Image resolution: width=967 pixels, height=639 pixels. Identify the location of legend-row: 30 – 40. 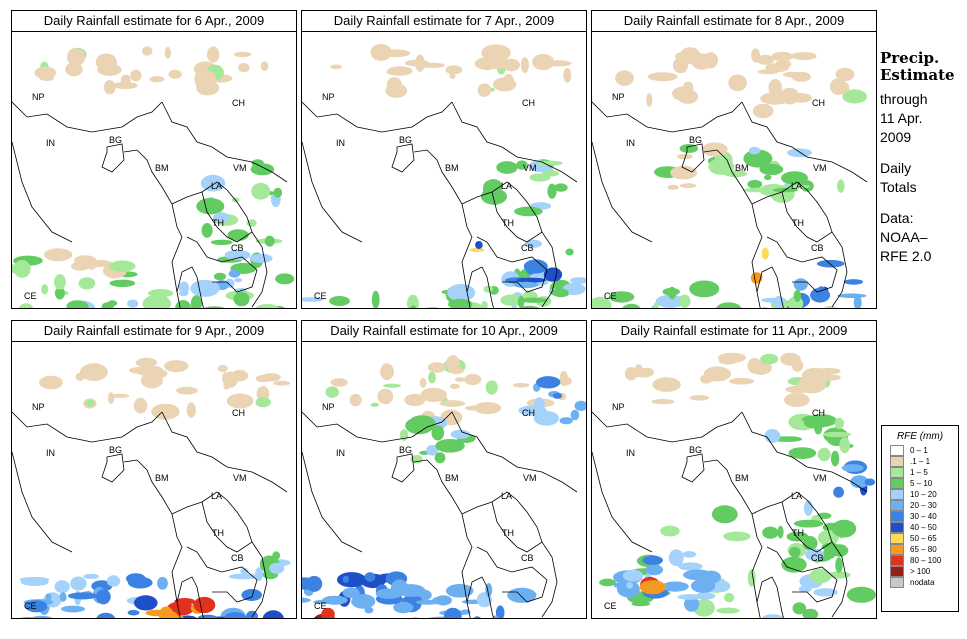
(924, 516).